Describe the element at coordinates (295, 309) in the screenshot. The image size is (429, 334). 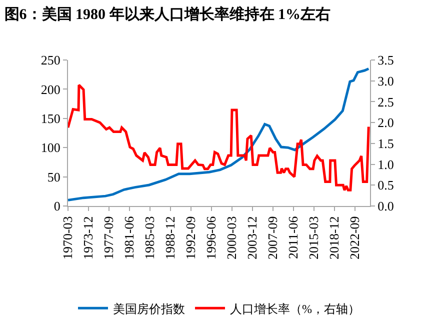
I see `legend-label: 人口增长率（%，右轴）` at that location.